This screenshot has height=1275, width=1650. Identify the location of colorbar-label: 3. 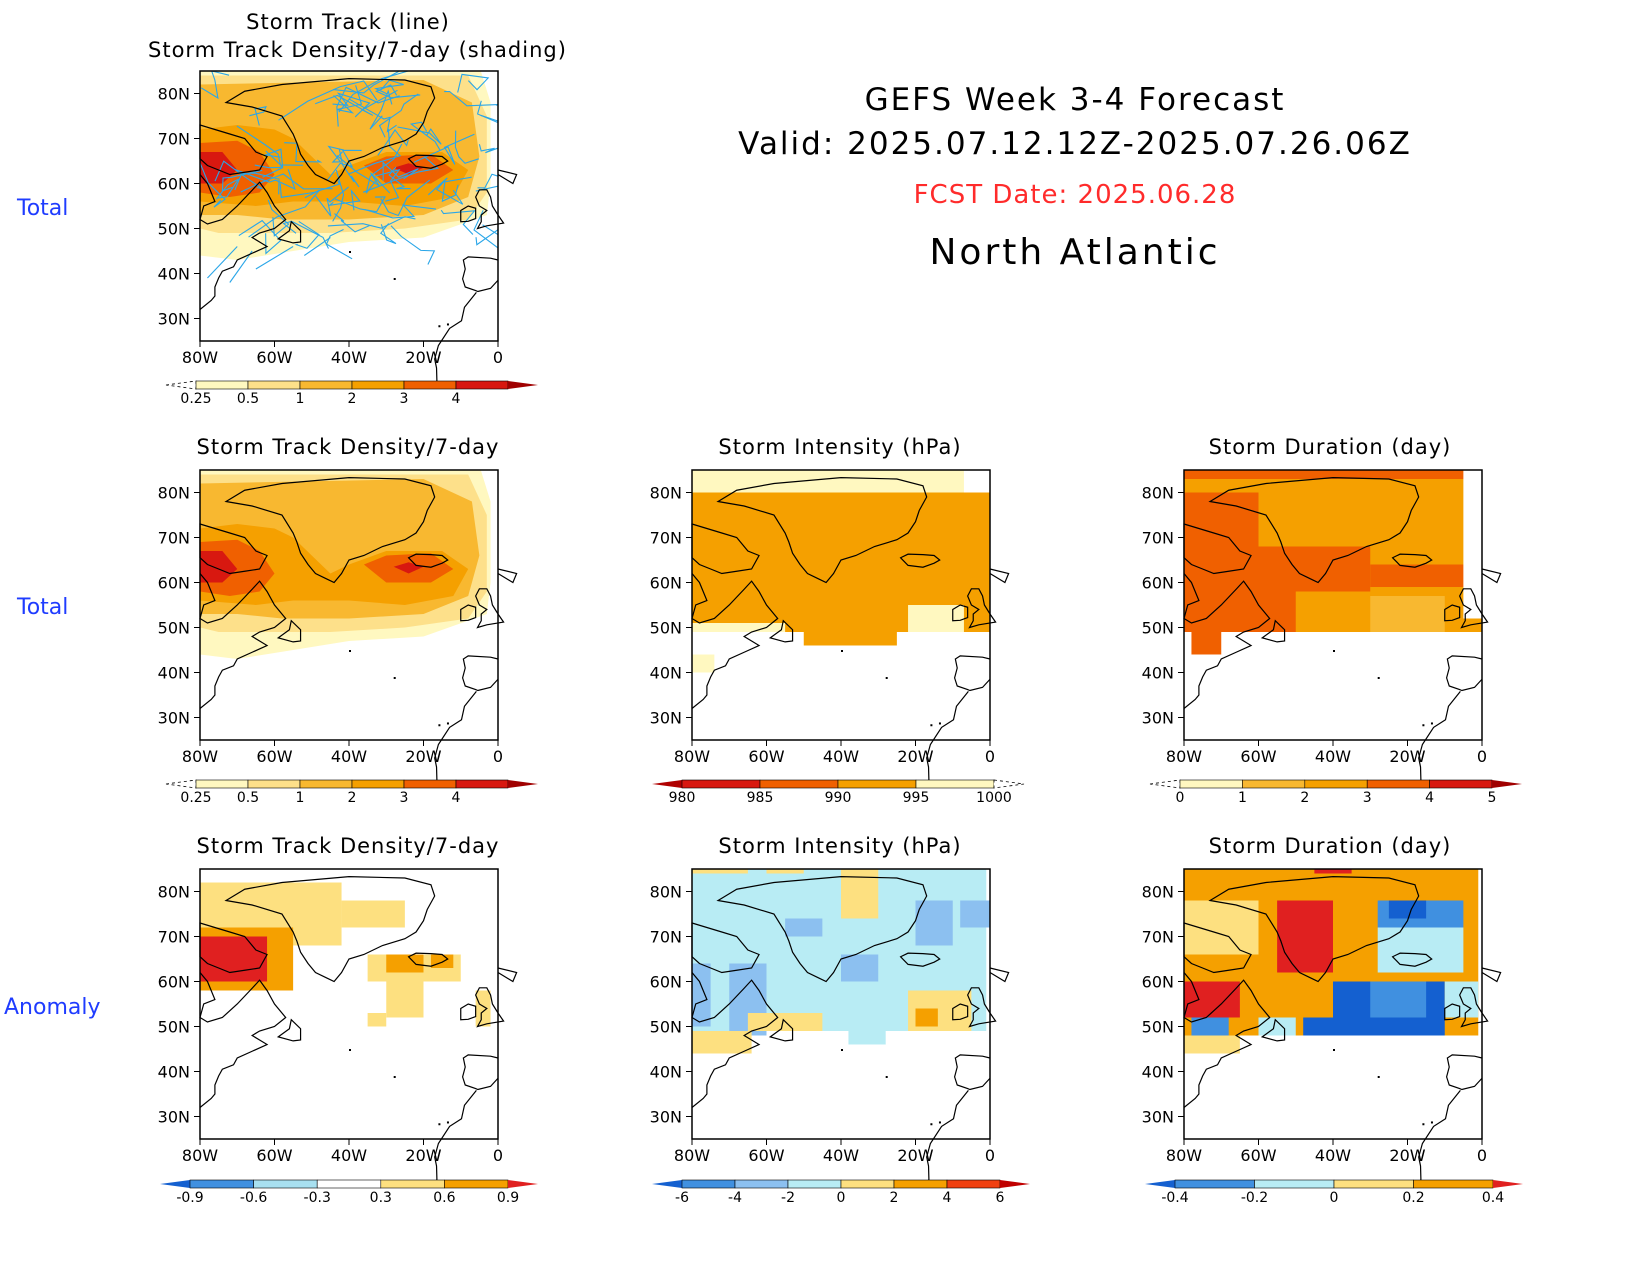
(404, 798).